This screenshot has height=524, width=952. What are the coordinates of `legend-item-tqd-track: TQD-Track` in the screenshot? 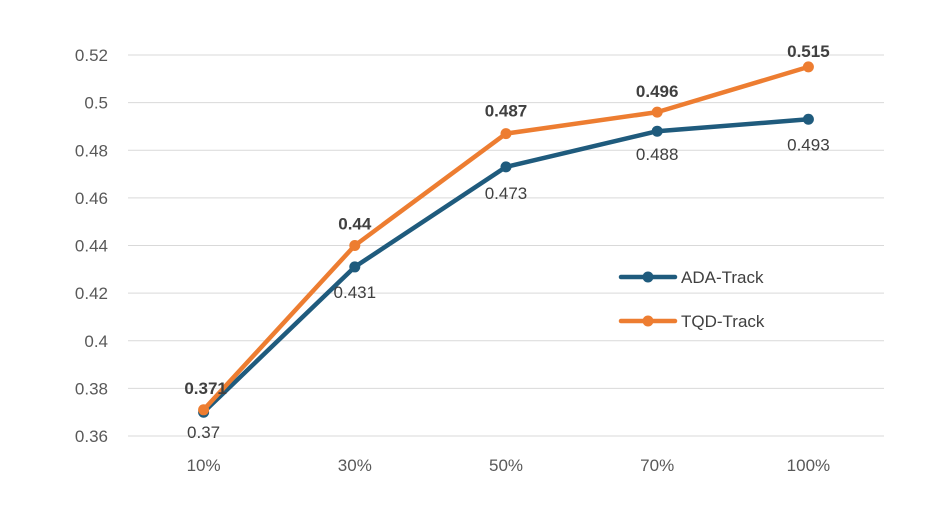 It's located at (691, 321).